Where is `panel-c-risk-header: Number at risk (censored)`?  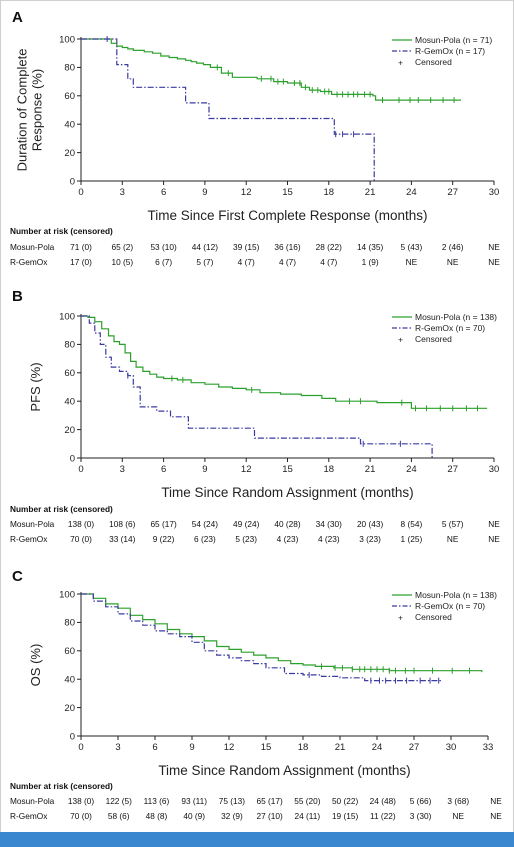 panel-c-risk-header: Number at risk (censored) is located at coordinates (61, 786).